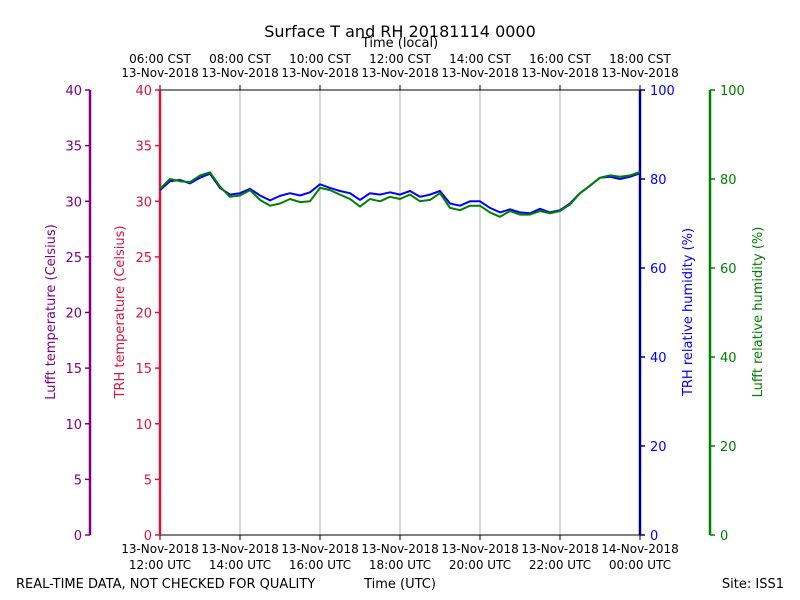 The height and width of the screenshot is (600, 800). What do you see at coordinates (688, 312) in the screenshot?
I see `trh-rh-axis-label: TRH relative humidity (%)` at bounding box center [688, 312].